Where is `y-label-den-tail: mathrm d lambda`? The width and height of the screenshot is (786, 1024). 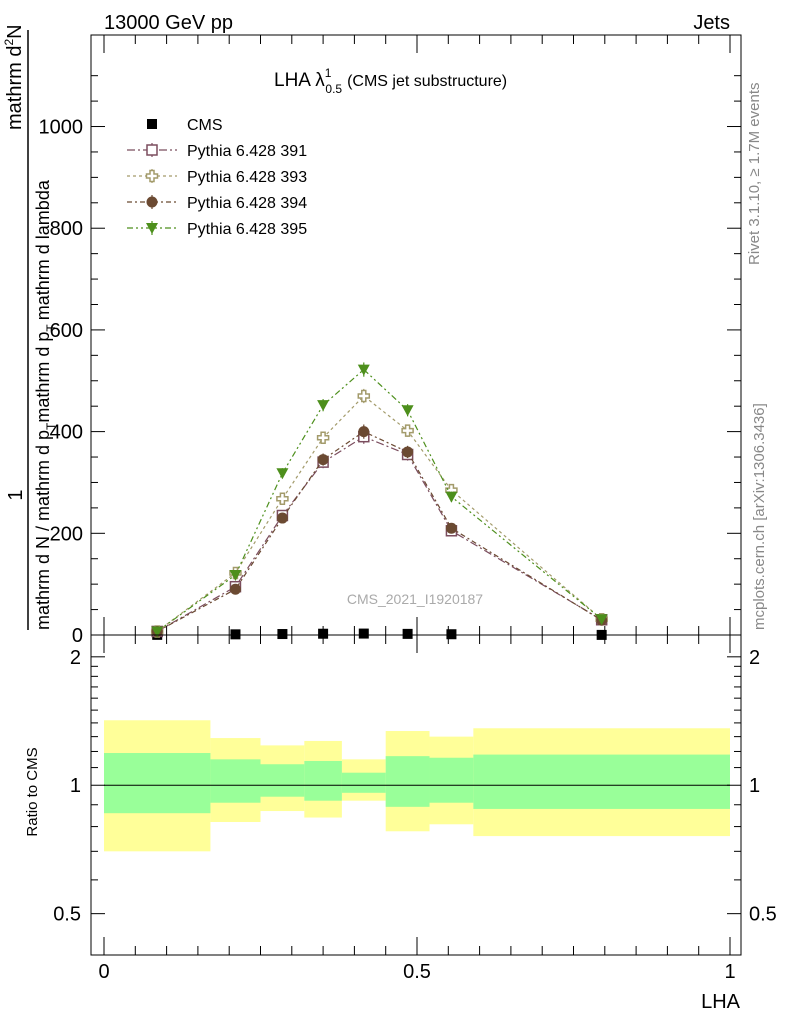
y-label-den-tail: mathrm d lambda is located at coordinates (43, 249).